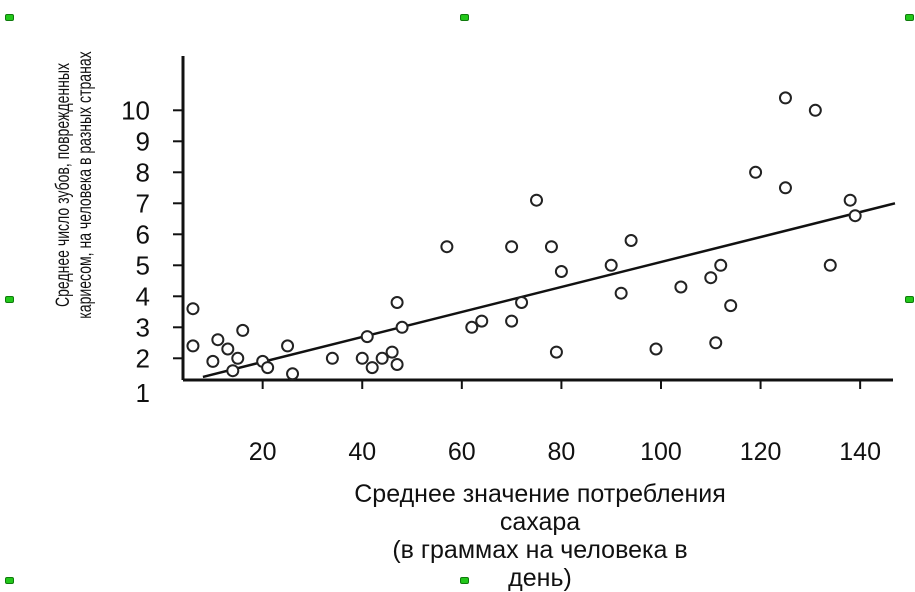  I want to click on x-tick-label: 40, so click(362, 452).